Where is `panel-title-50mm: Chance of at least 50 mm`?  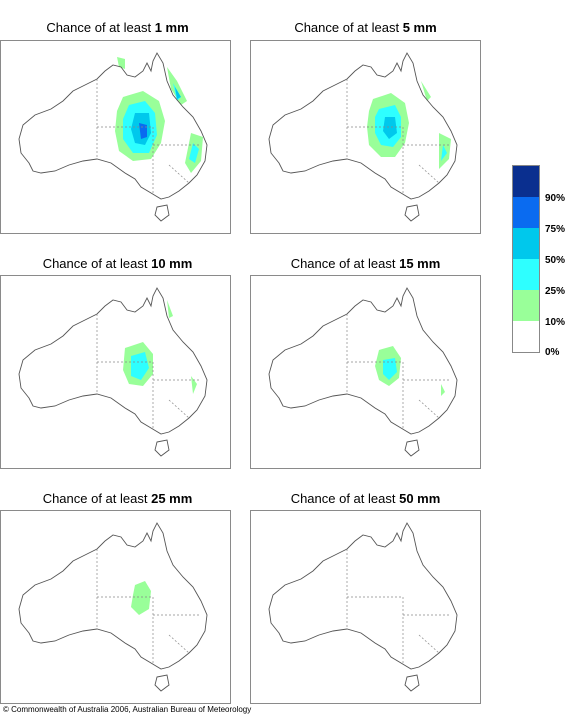
panel-title-50mm: Chance of at least 50 mm is located at coordinates (365, 498).